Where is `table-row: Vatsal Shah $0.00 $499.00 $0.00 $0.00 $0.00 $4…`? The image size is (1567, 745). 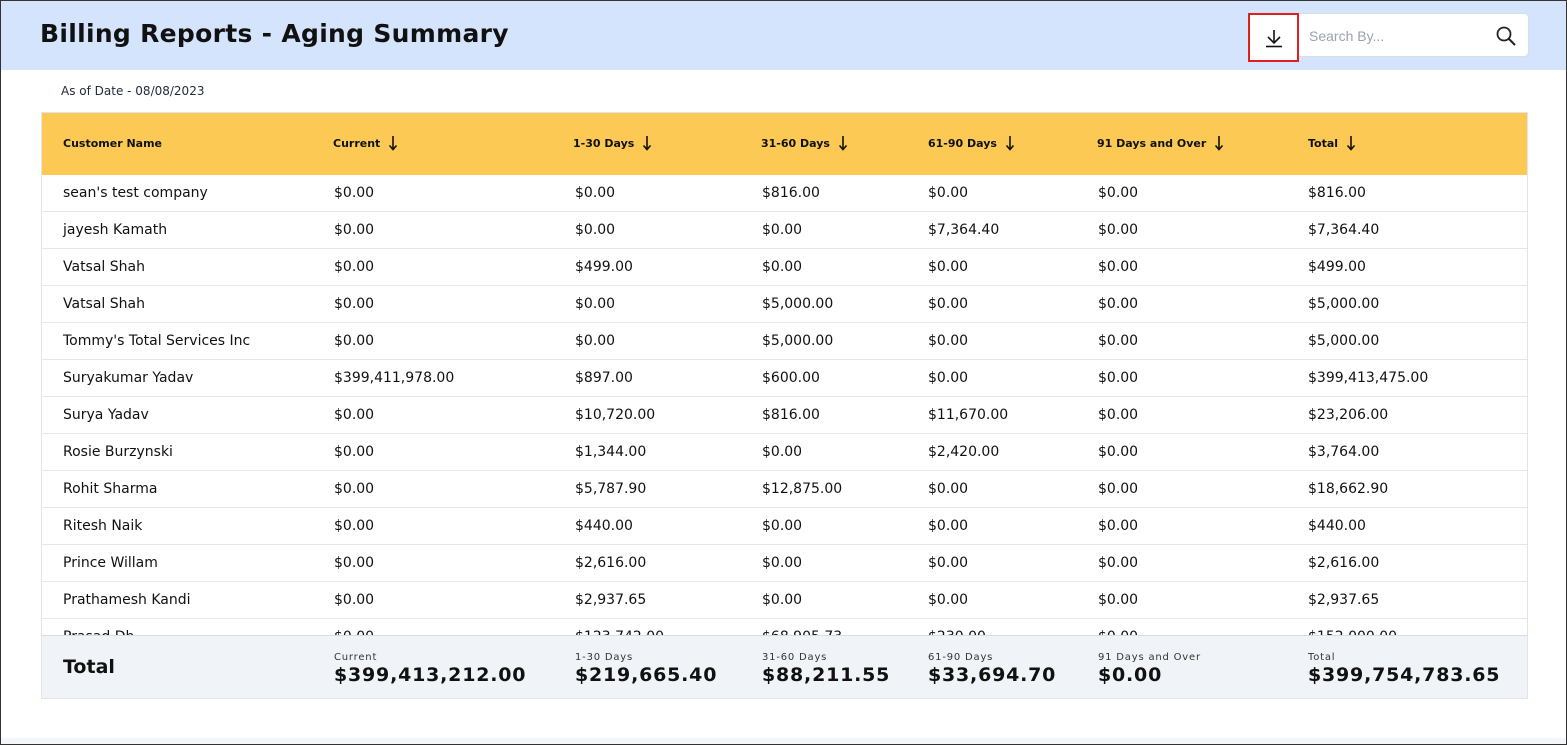 table-row: Vatsal Shah $0.00 $499.00 $0.00 $0.00 $0.00 $4… is located at coordinates (784, 267).